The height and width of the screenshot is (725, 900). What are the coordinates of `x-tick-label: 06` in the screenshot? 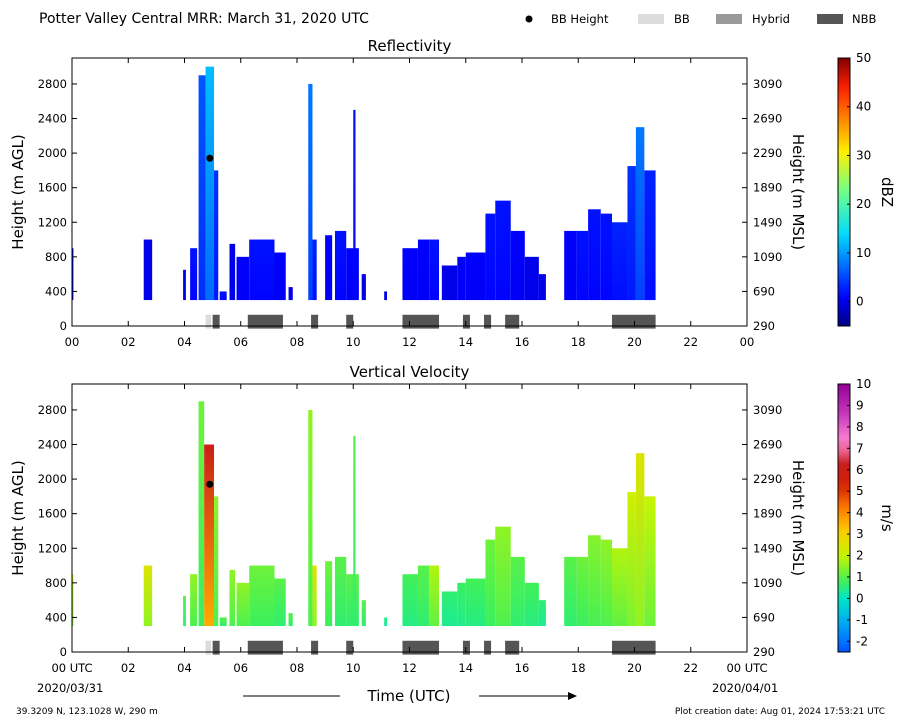 It's located at (240, 342).